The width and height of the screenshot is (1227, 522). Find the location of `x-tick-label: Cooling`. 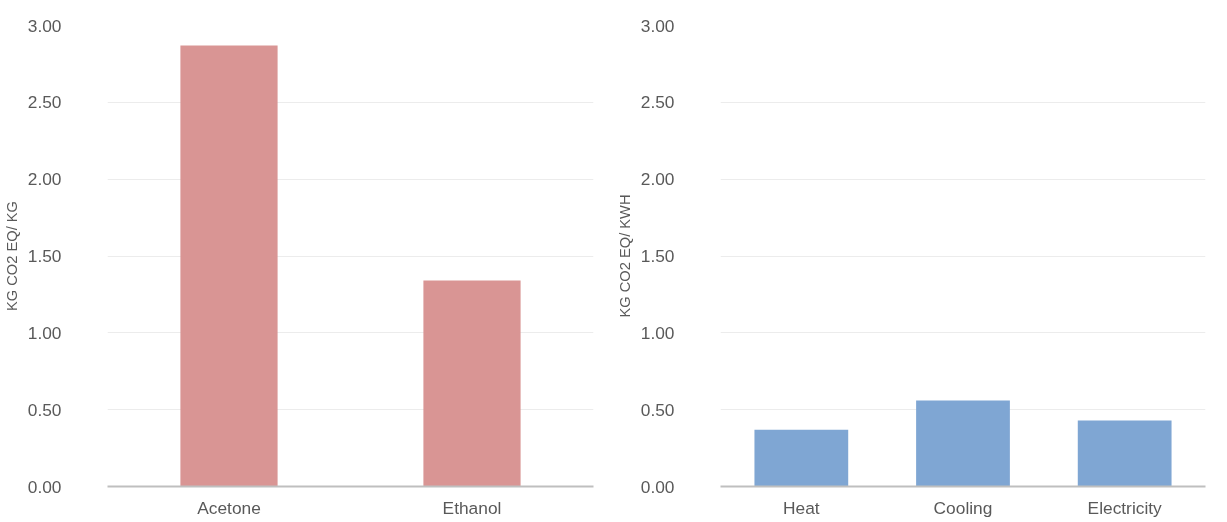

x-tick-label: Cooling is located at coordinates (963, 507).